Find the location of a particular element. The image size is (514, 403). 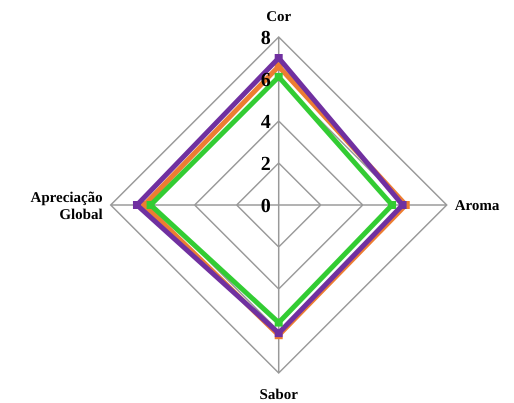

y-tick-label: 2 is located at coordinates (265, 164).